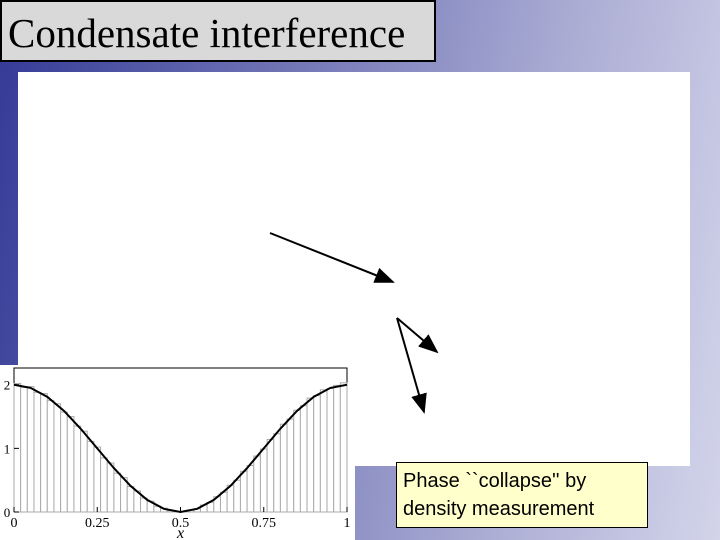 This screenshot has height=540, width=720. Describe the element at coordinates (264, 523) in the screenshot. I see `x-tick-label: 0.75` at that location.